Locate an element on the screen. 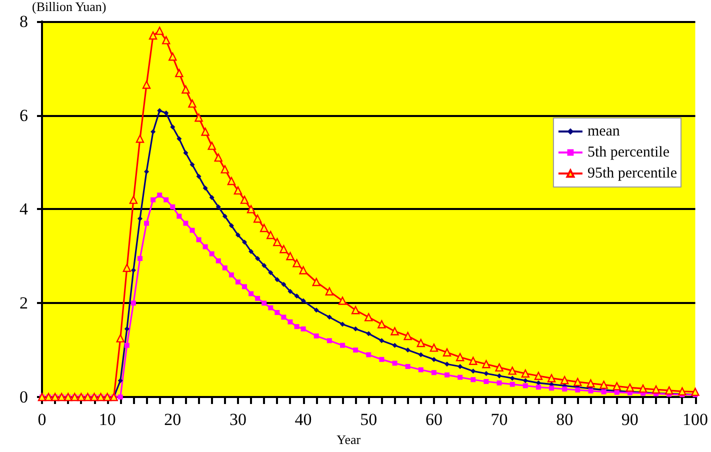 The height and width of the screenshot is (452, 711). y-tick-label: 2 is located at coordinates (24, 303).